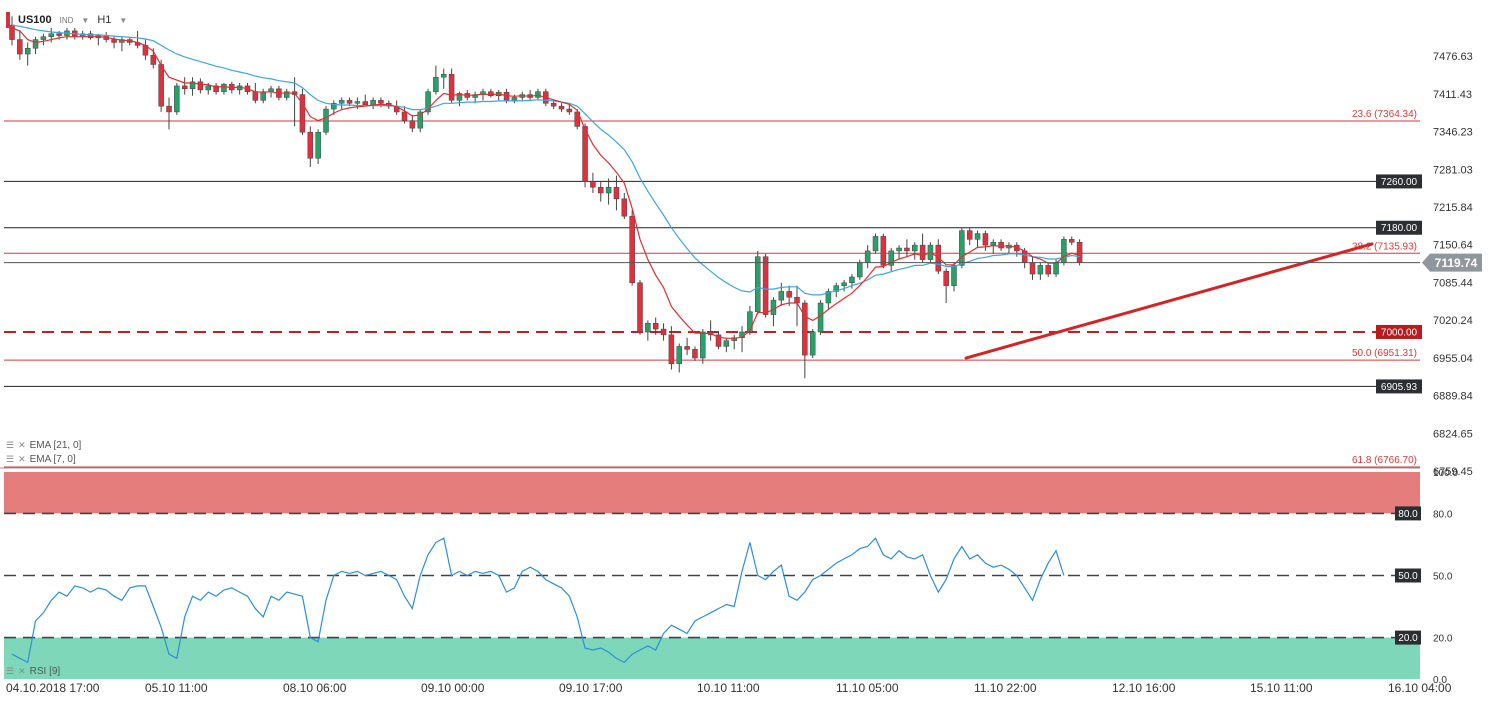 The image size is (1492, 710). I want to click on indicator-ema21: ☰ ✕ EMA [21, 0], so click(43, 445).